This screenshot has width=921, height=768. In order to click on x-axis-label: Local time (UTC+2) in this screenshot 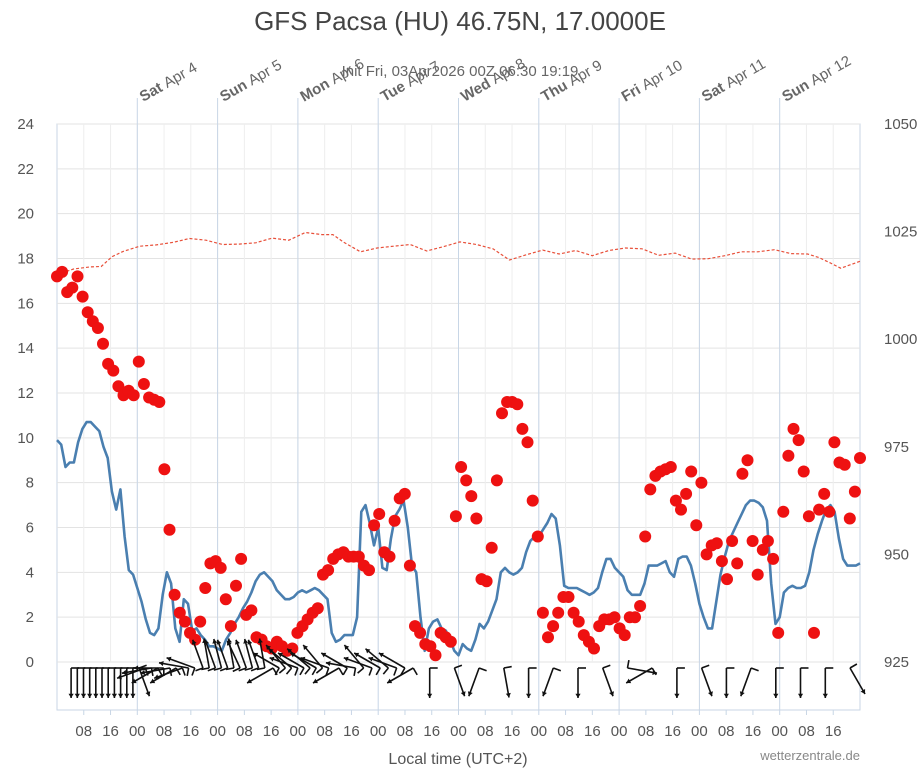, I will do `click(457, 759)`.